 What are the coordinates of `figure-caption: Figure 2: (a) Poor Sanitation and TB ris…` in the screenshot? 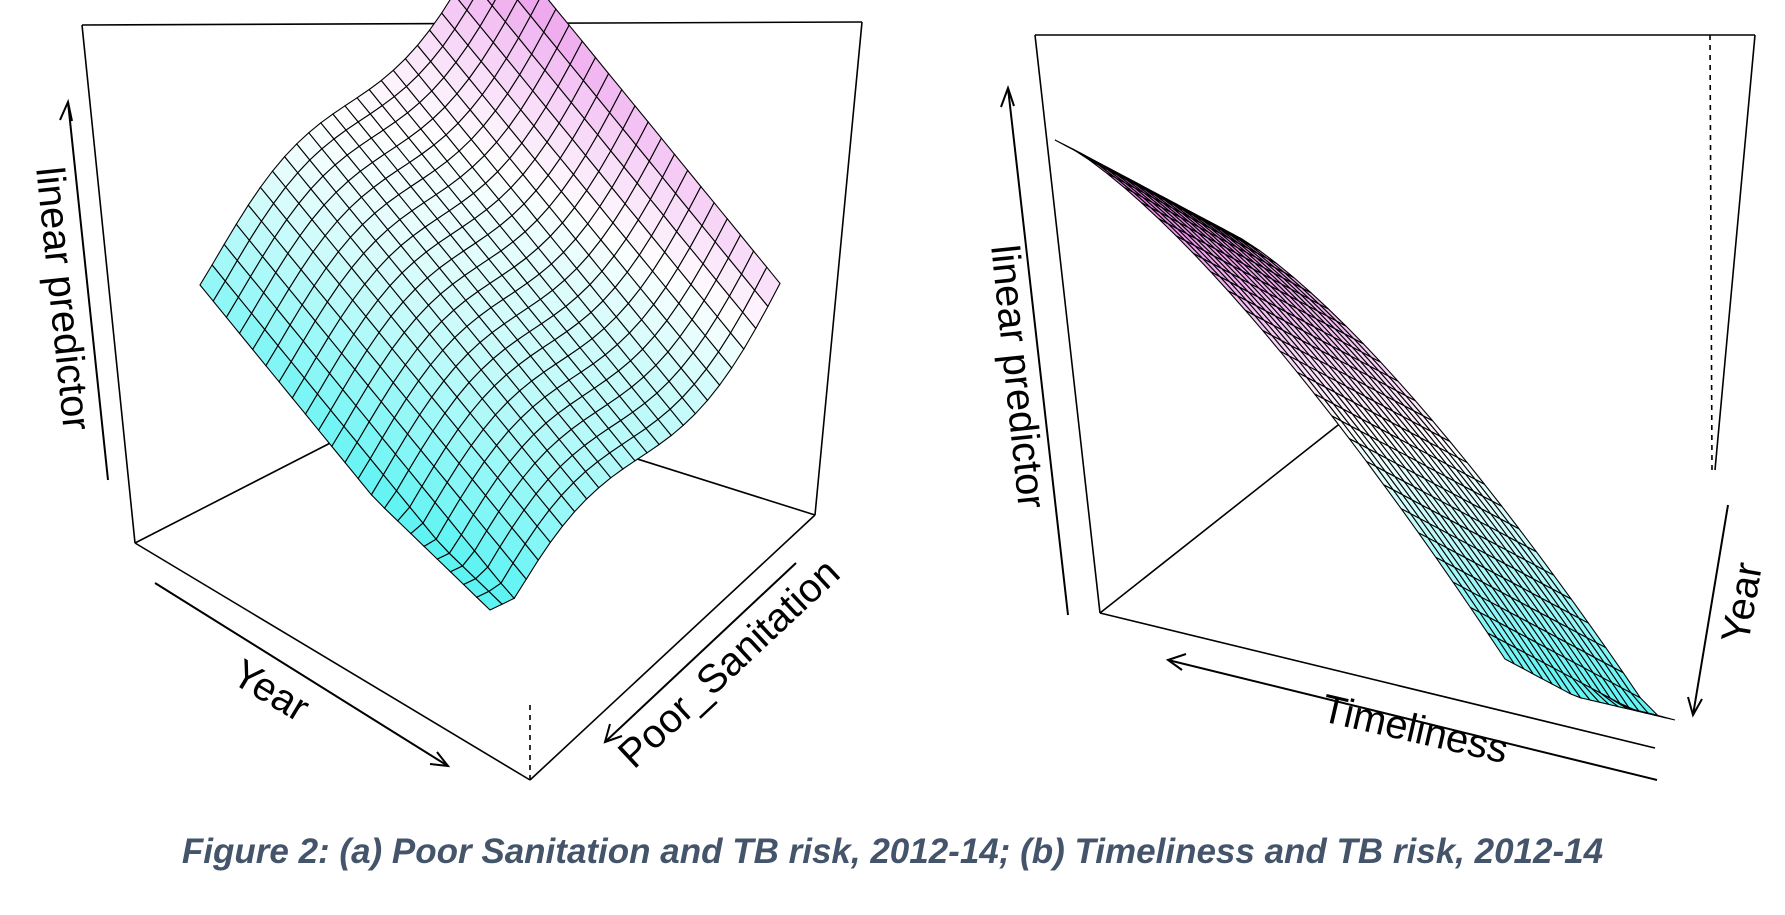 It's located at (892, 851).